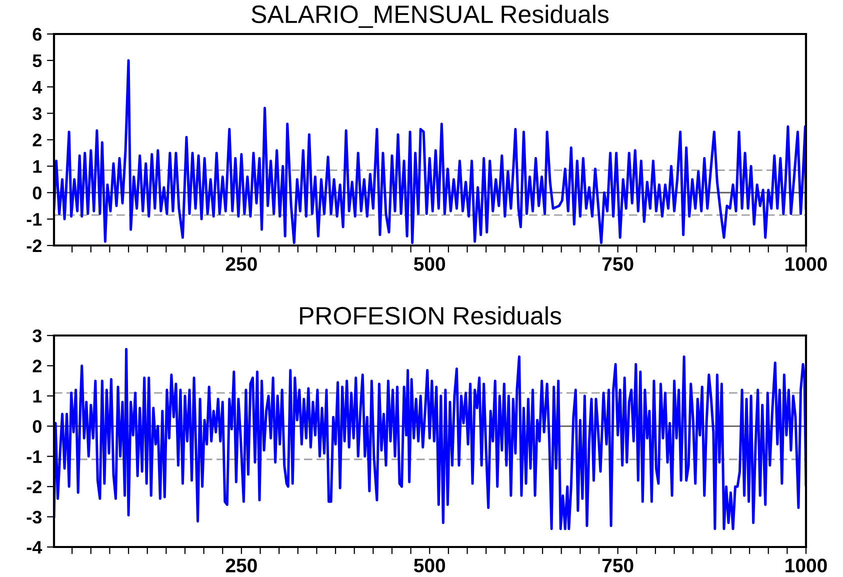 The image size is (843, 577). Describe the element at coordinates (430, 16) in the screenshot. I see `chart-title: SALARIO_MENSUAL Residuals` at that location.